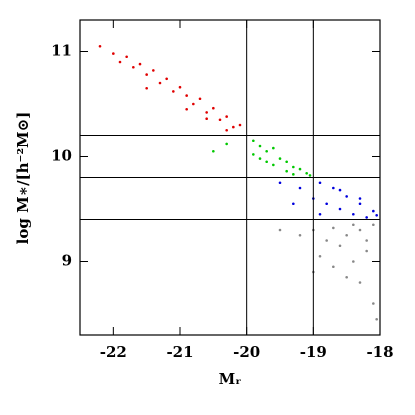 The width and height of the screenshot is (415, 415). I want to click on x-tick-label: -22, so click(113, 352).